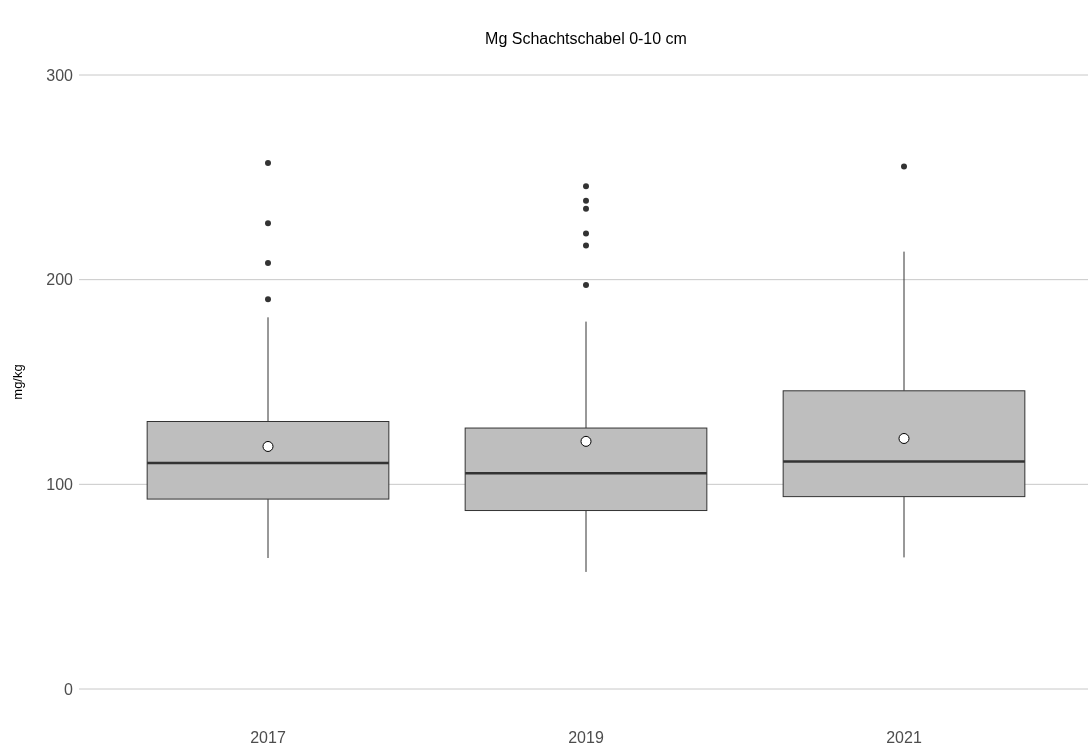  Describe the element at coordinates (69, 689) in the screenshot. I see `y-tick-label: 0` at that location.